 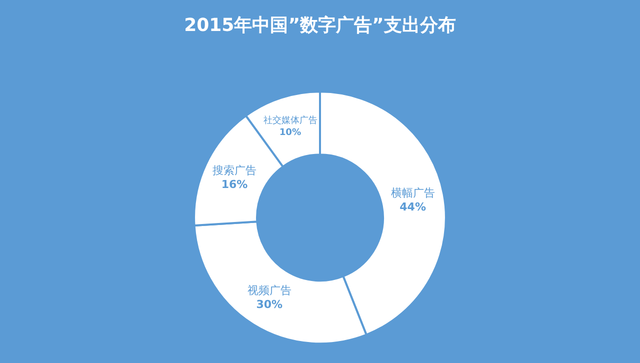 I want to click on data-label: 10%, so click(x=290, y=133).